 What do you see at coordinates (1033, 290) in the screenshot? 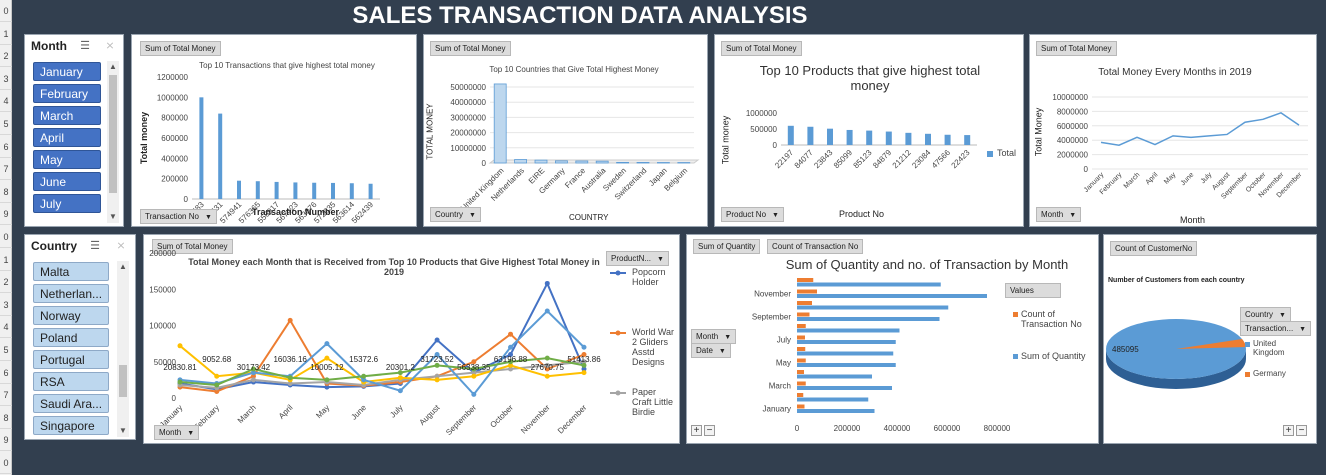
I see `legend-values-button: Values` at bounding box center [1033, 290].